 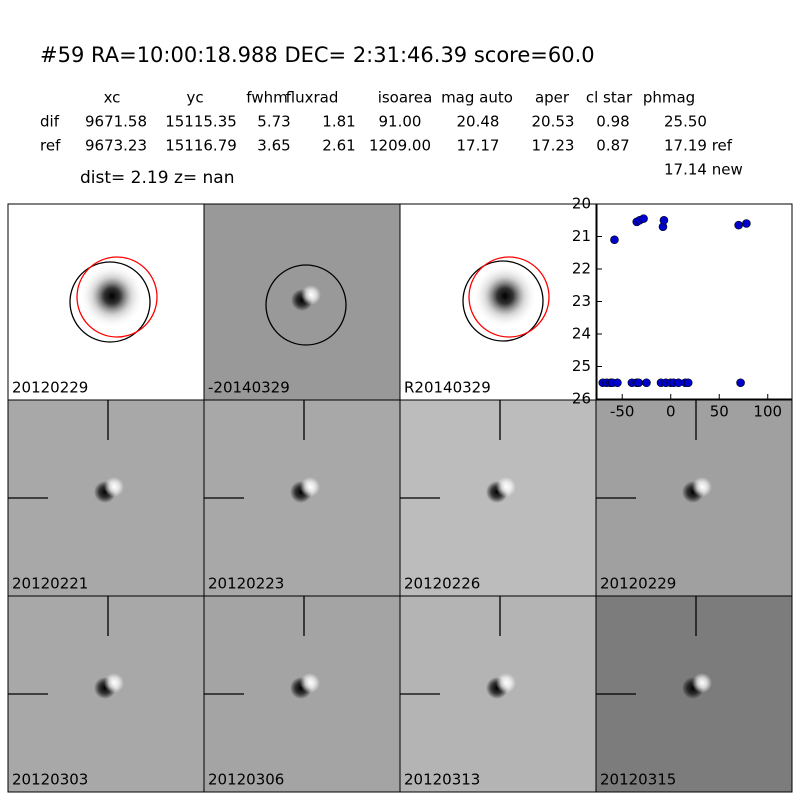 What do you see at coordinates (581, 269) in the screenshot?
I see `y-tick-label: 22` at bounding box center [581, 269].